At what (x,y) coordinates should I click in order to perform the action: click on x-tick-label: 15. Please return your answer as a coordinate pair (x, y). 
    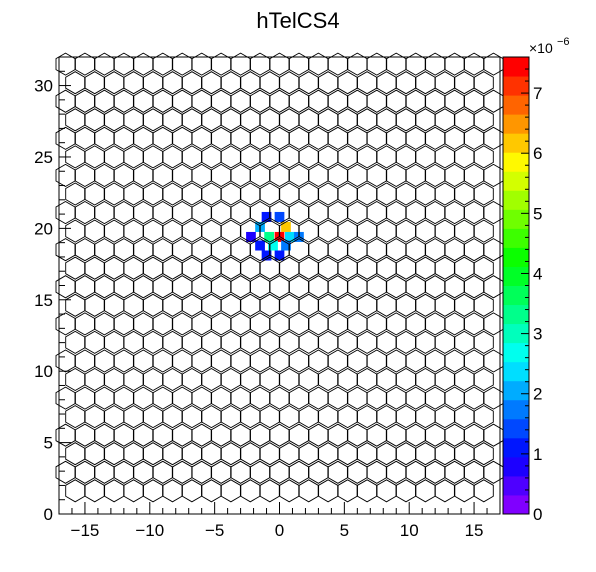
    Looking at the image, I should click on (474, 530).